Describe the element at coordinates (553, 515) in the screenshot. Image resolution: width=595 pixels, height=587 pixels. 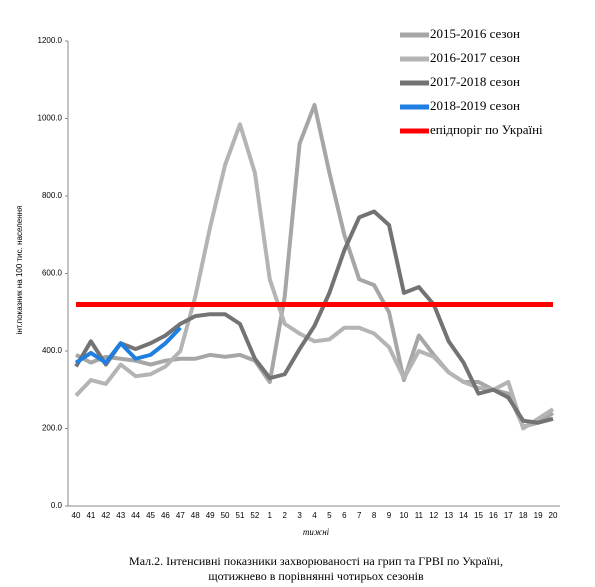
I see `x-tick-label: 20` at that location.